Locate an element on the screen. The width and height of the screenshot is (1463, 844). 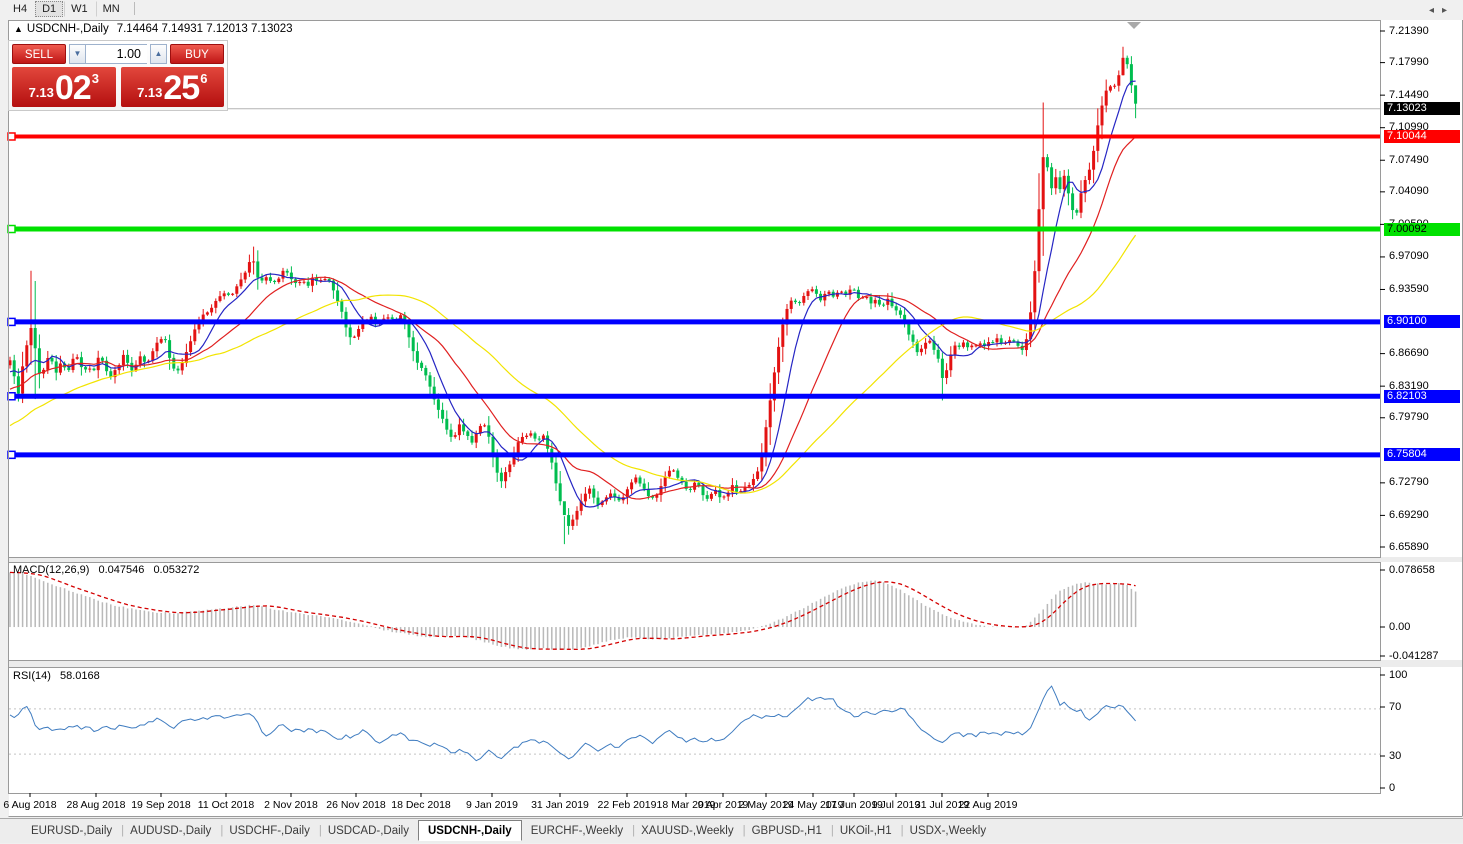
tab-eurusd-daily: EURUSD-,Daily is located at coordinates (73, 831).